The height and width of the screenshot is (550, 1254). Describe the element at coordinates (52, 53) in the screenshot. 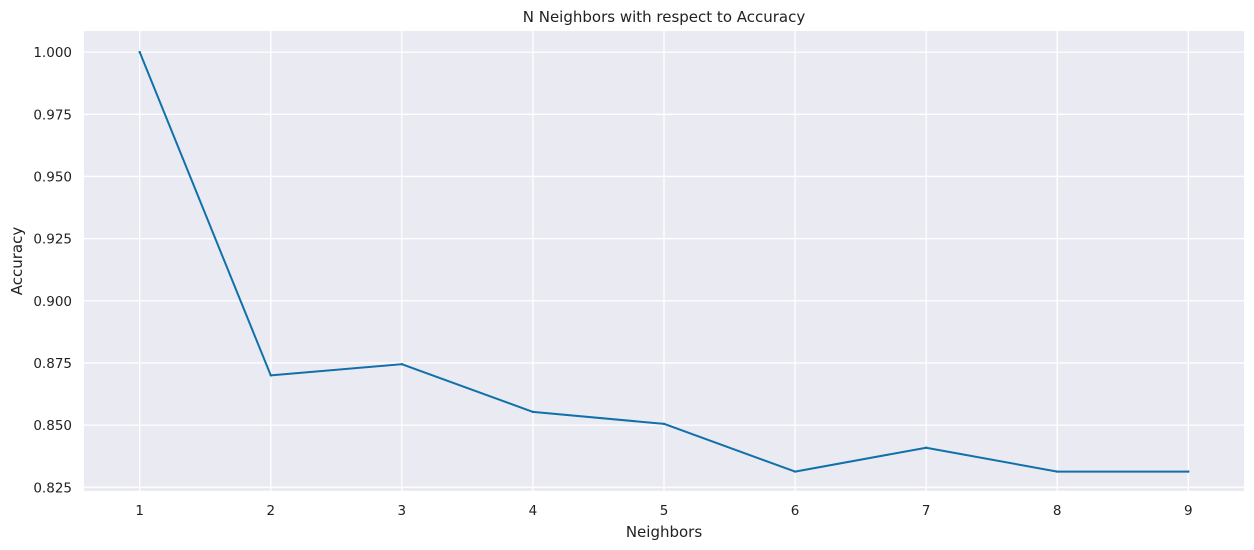

I see `y-tick-label: 1.000` at that location.